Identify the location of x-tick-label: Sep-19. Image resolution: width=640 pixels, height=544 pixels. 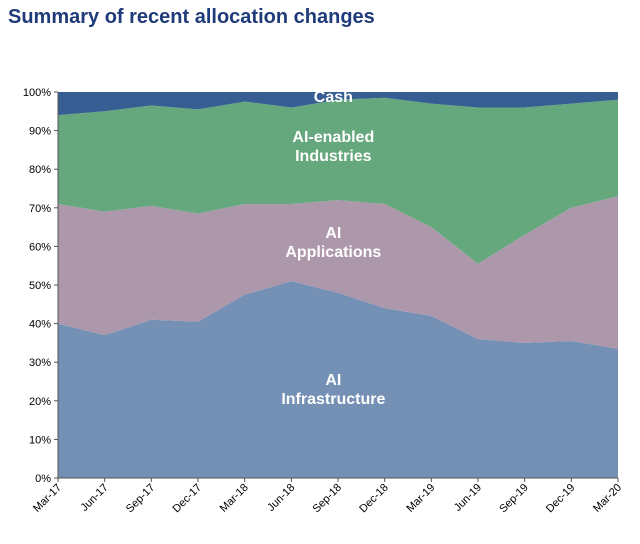
(514, 499).